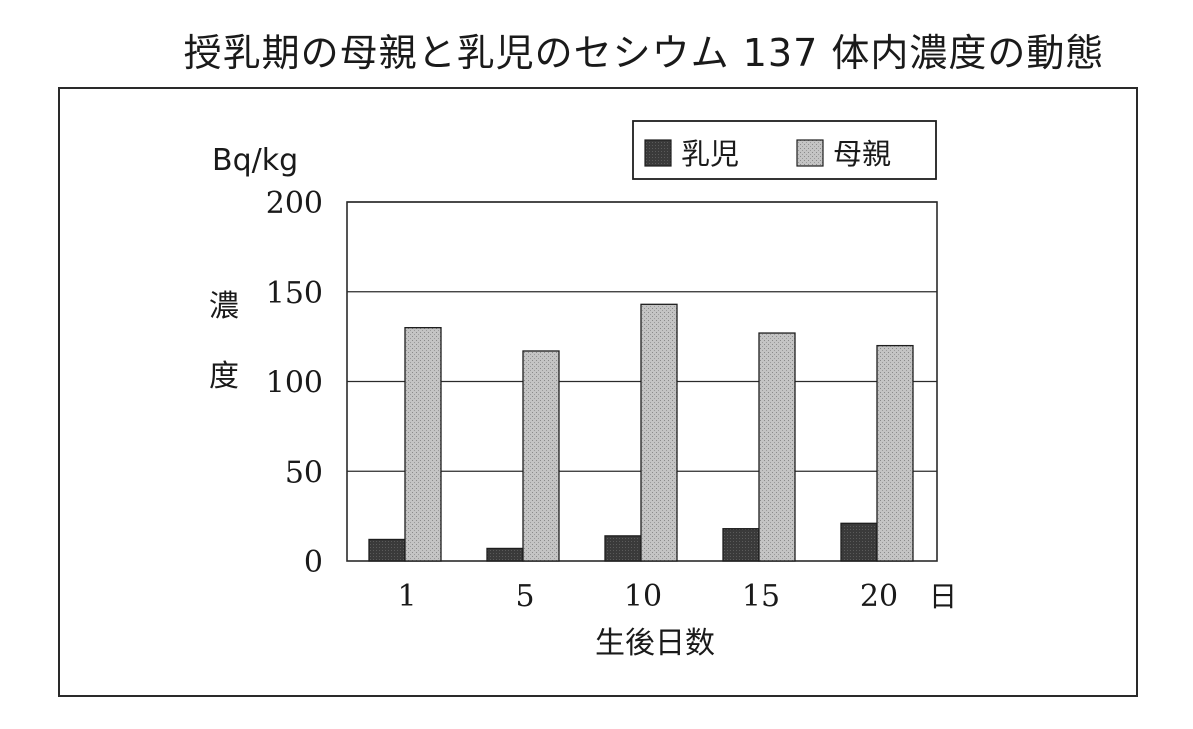  Describe the element at coordinates (943, 596) in the screenshot. I see `x-unit-label: 日` at that location.